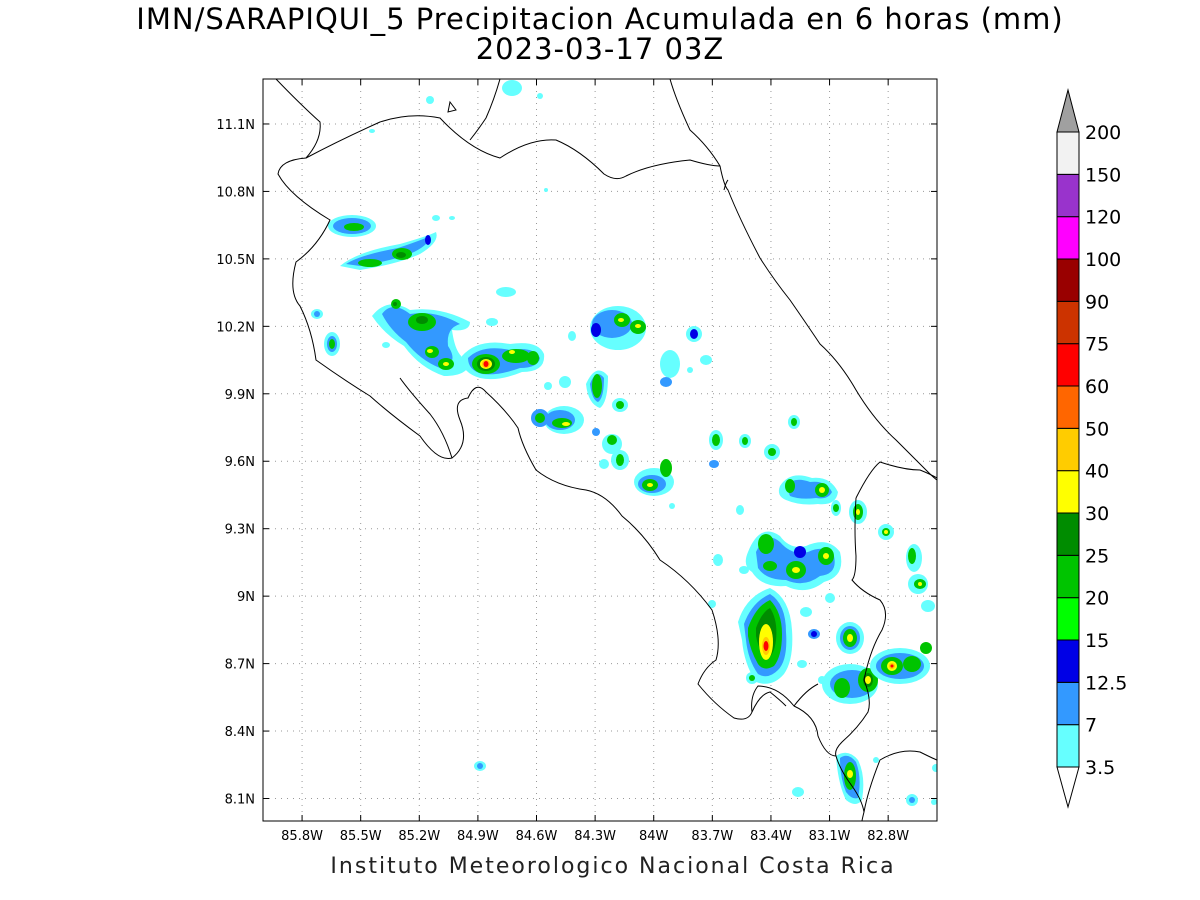  What do you see at coordinates (1097, 472) in the screenshot?
I see `colorbar-label: 40` at bounding box center [1097, 472].